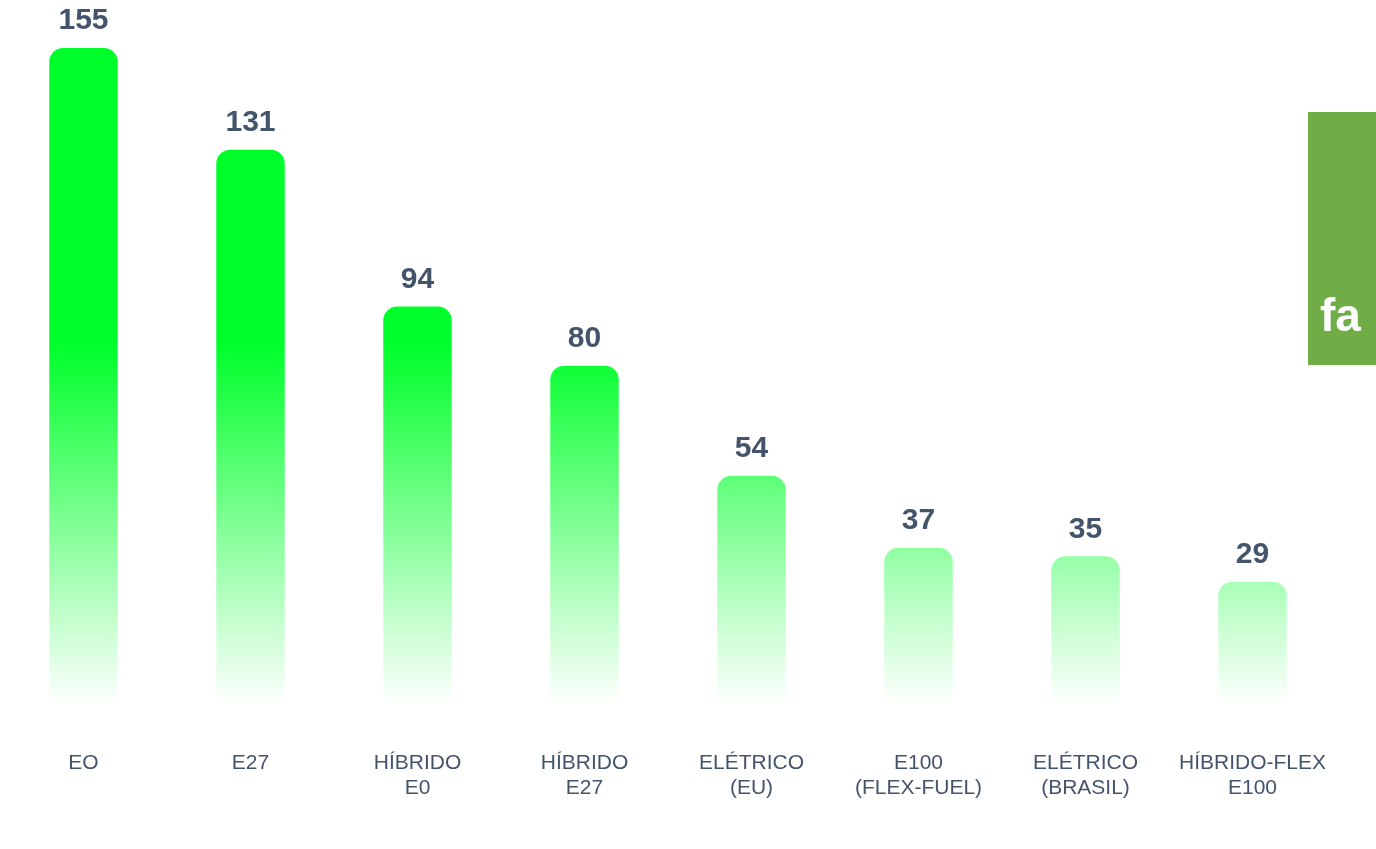 The height and width of the screenshot is (849, 1376). I want to click on data-label: 54, so click(751, 447).